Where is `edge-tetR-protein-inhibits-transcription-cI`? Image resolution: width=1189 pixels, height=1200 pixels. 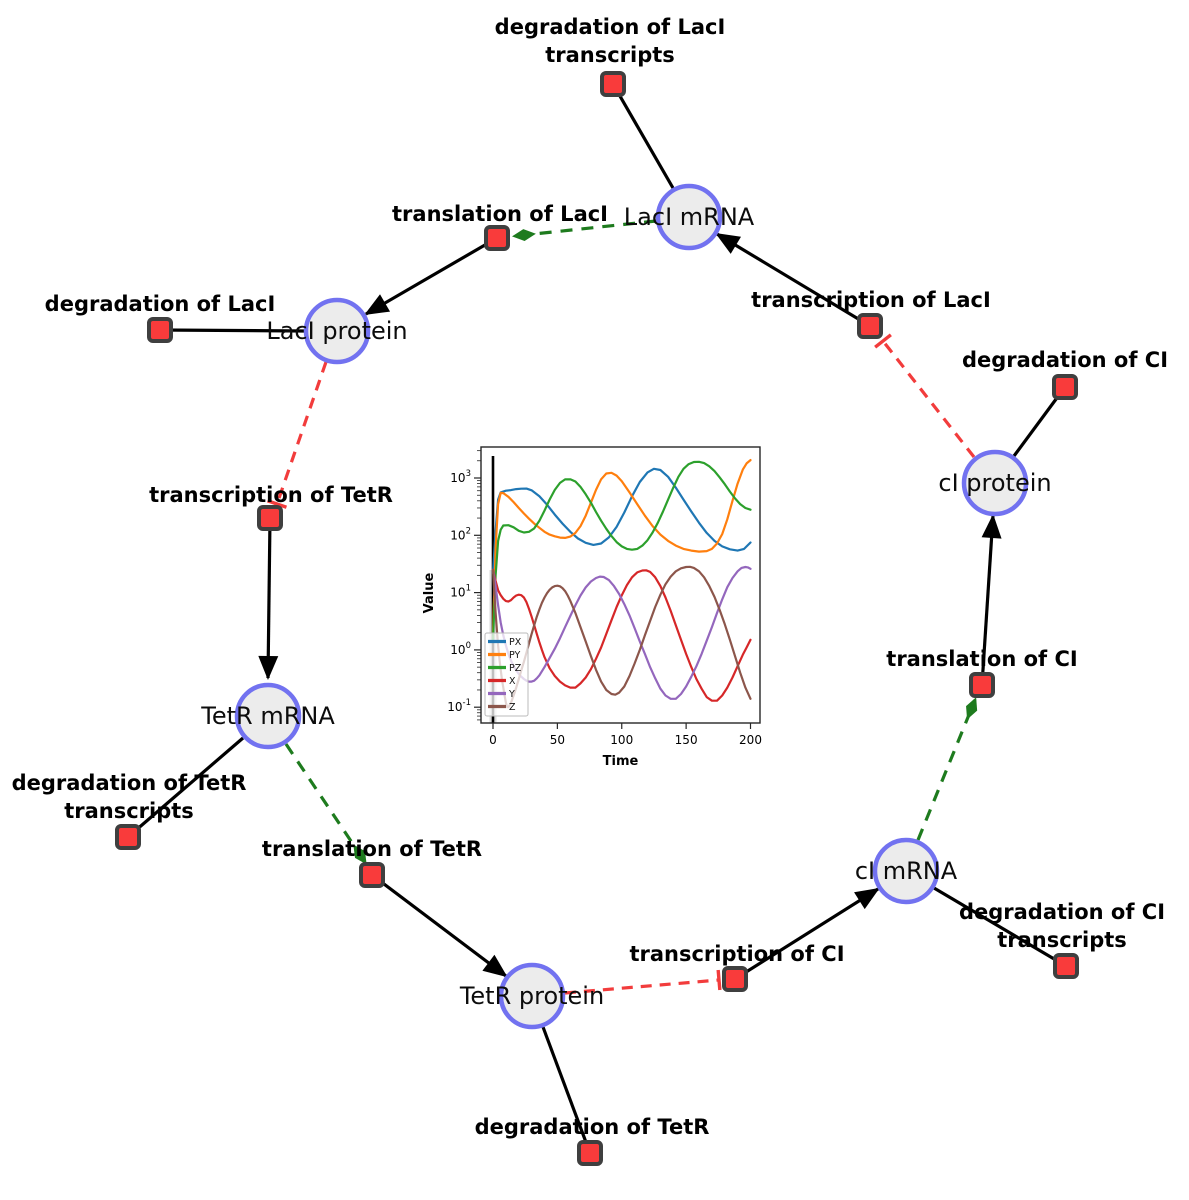 edge-tetR-protein-inhibits-transcription-cI is located at coordinates (643, 982).